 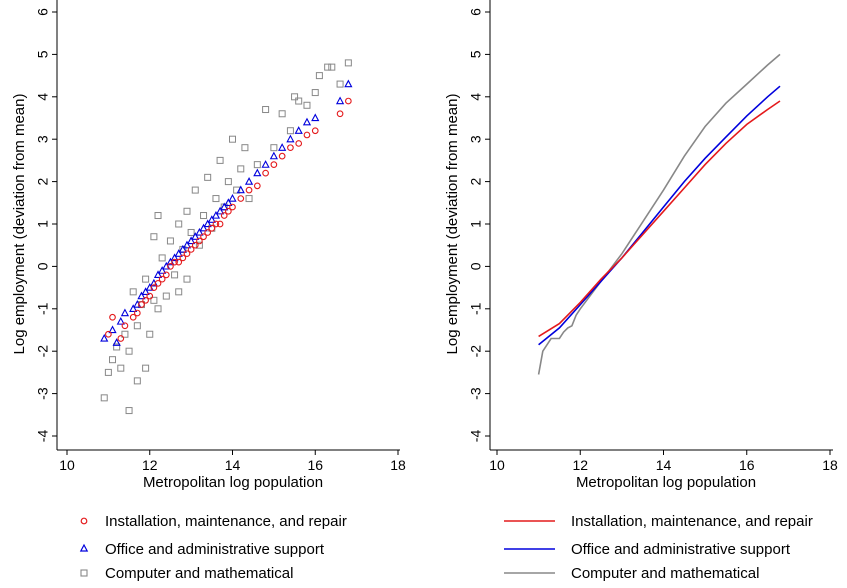 I want to click on y-tick-label: 2, so click(x=476, y=181).